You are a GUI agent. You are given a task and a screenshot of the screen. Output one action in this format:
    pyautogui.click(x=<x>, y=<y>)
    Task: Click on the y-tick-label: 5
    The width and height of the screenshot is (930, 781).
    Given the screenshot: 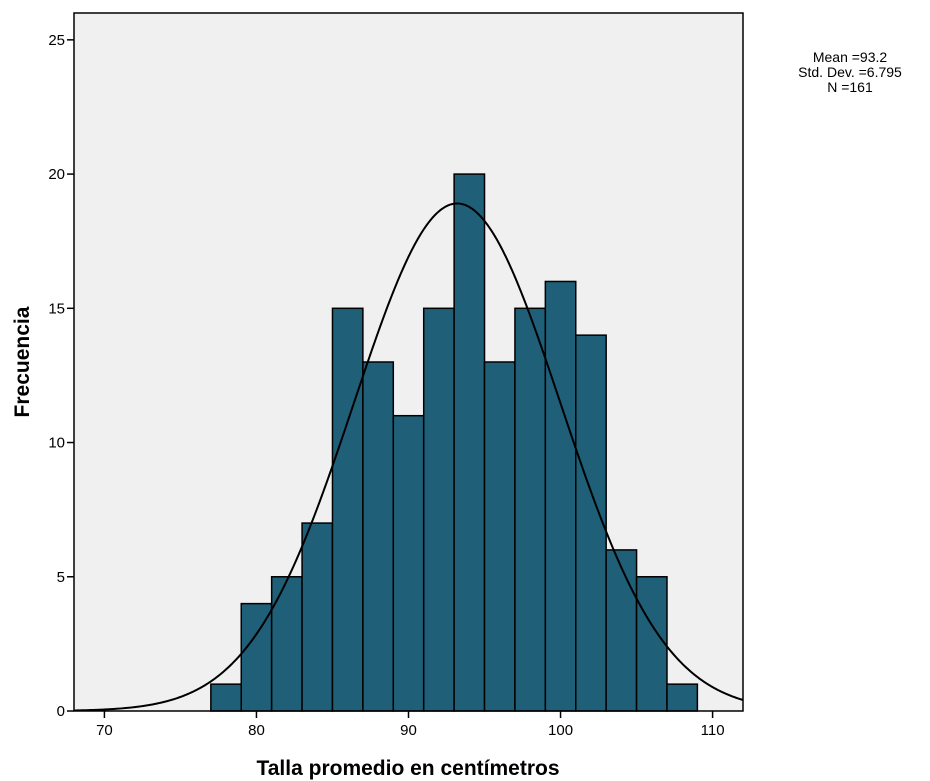 What is the action you would take?
    pyautogui.click(x=61, y=577)
    